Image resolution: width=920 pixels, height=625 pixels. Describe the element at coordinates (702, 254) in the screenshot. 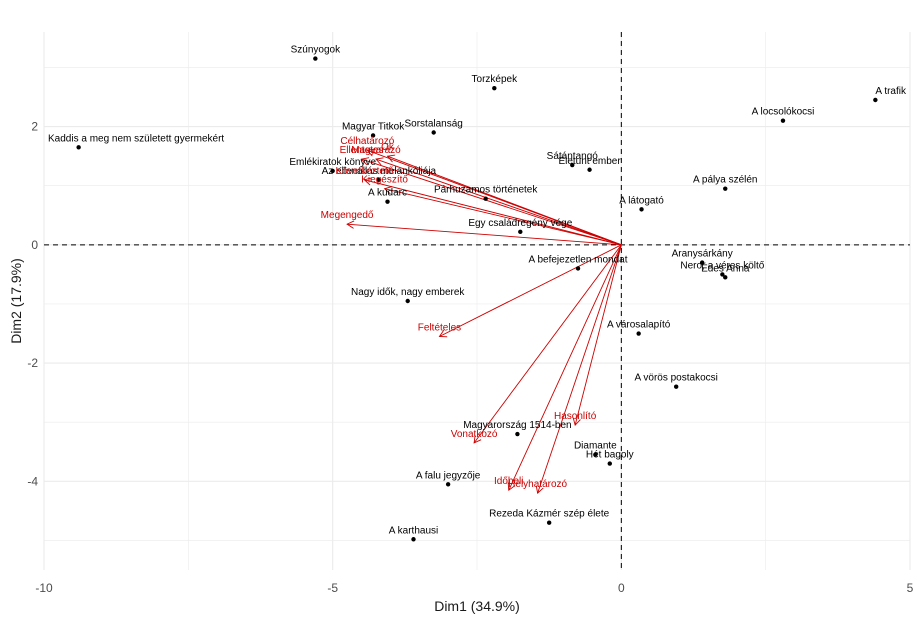

I see `point-label: Aranysárkány` at that location.